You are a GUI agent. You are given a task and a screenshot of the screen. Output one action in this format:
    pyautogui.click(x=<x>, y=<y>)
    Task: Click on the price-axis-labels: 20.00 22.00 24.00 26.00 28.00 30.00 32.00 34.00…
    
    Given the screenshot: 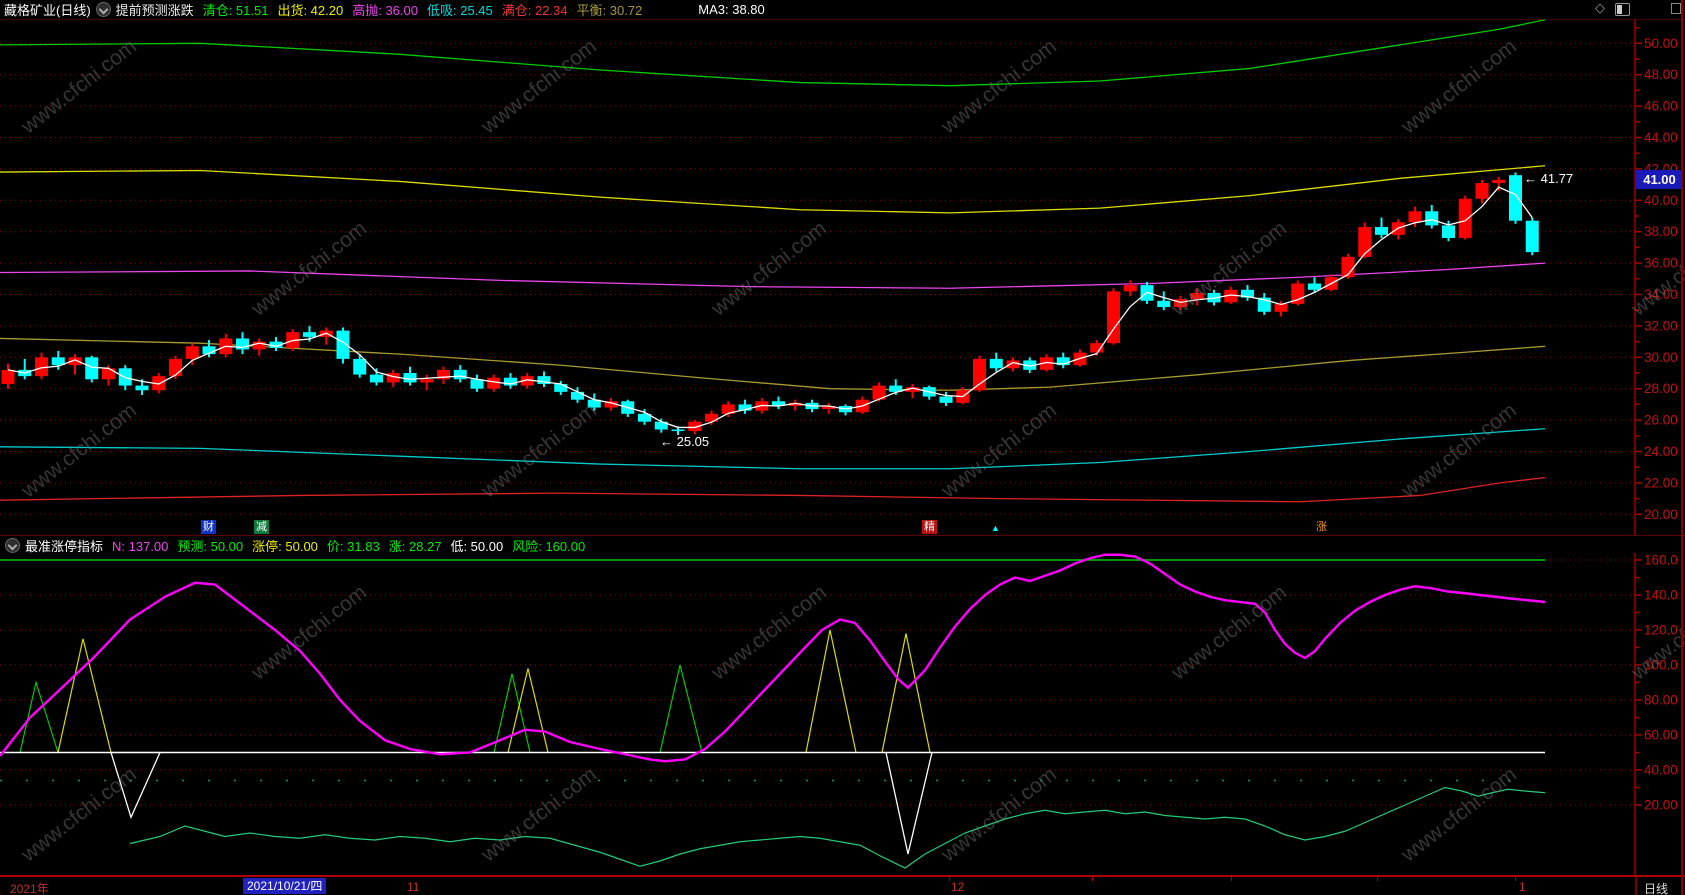 What is the action you would take?
    pyautogui.click(x=1661, y=279)
    